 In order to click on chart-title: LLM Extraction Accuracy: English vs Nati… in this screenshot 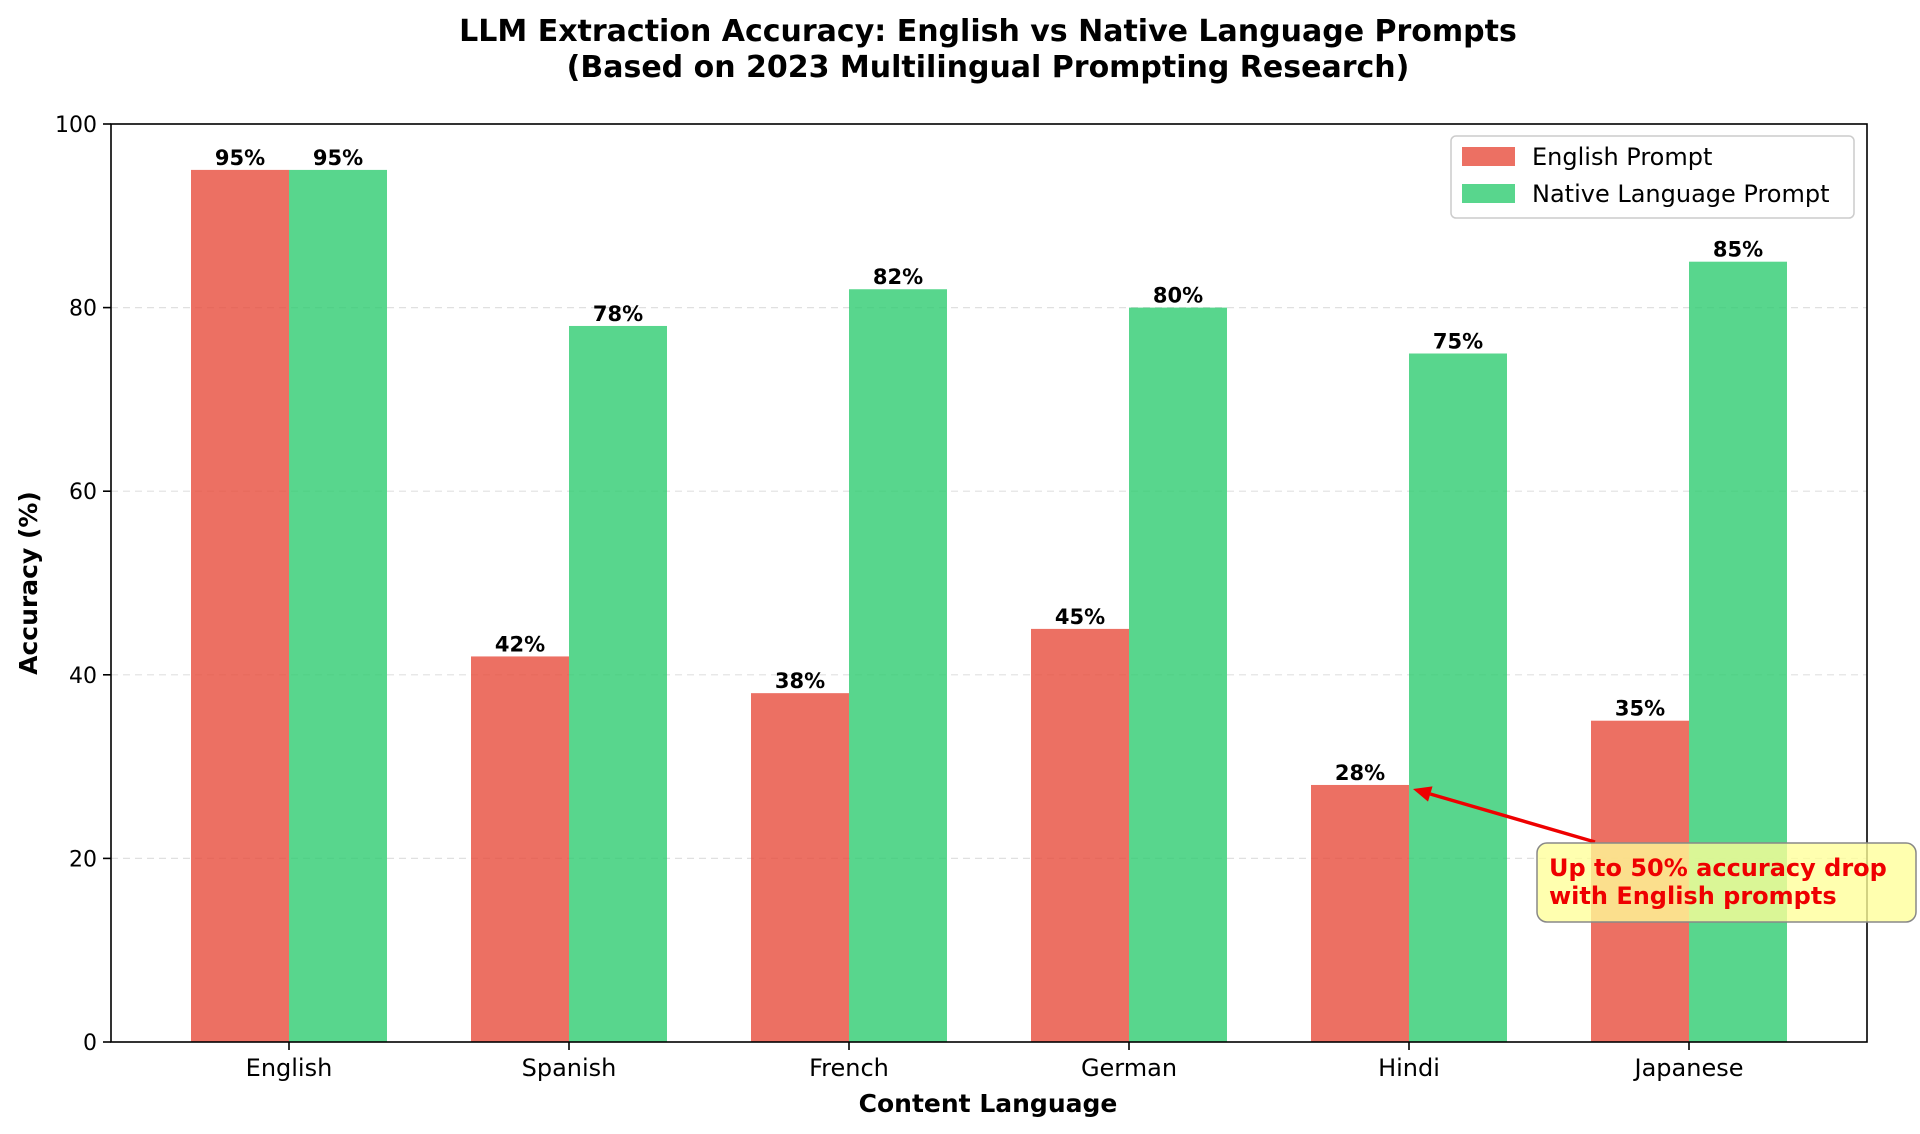, I will do `click(988, 31)`.